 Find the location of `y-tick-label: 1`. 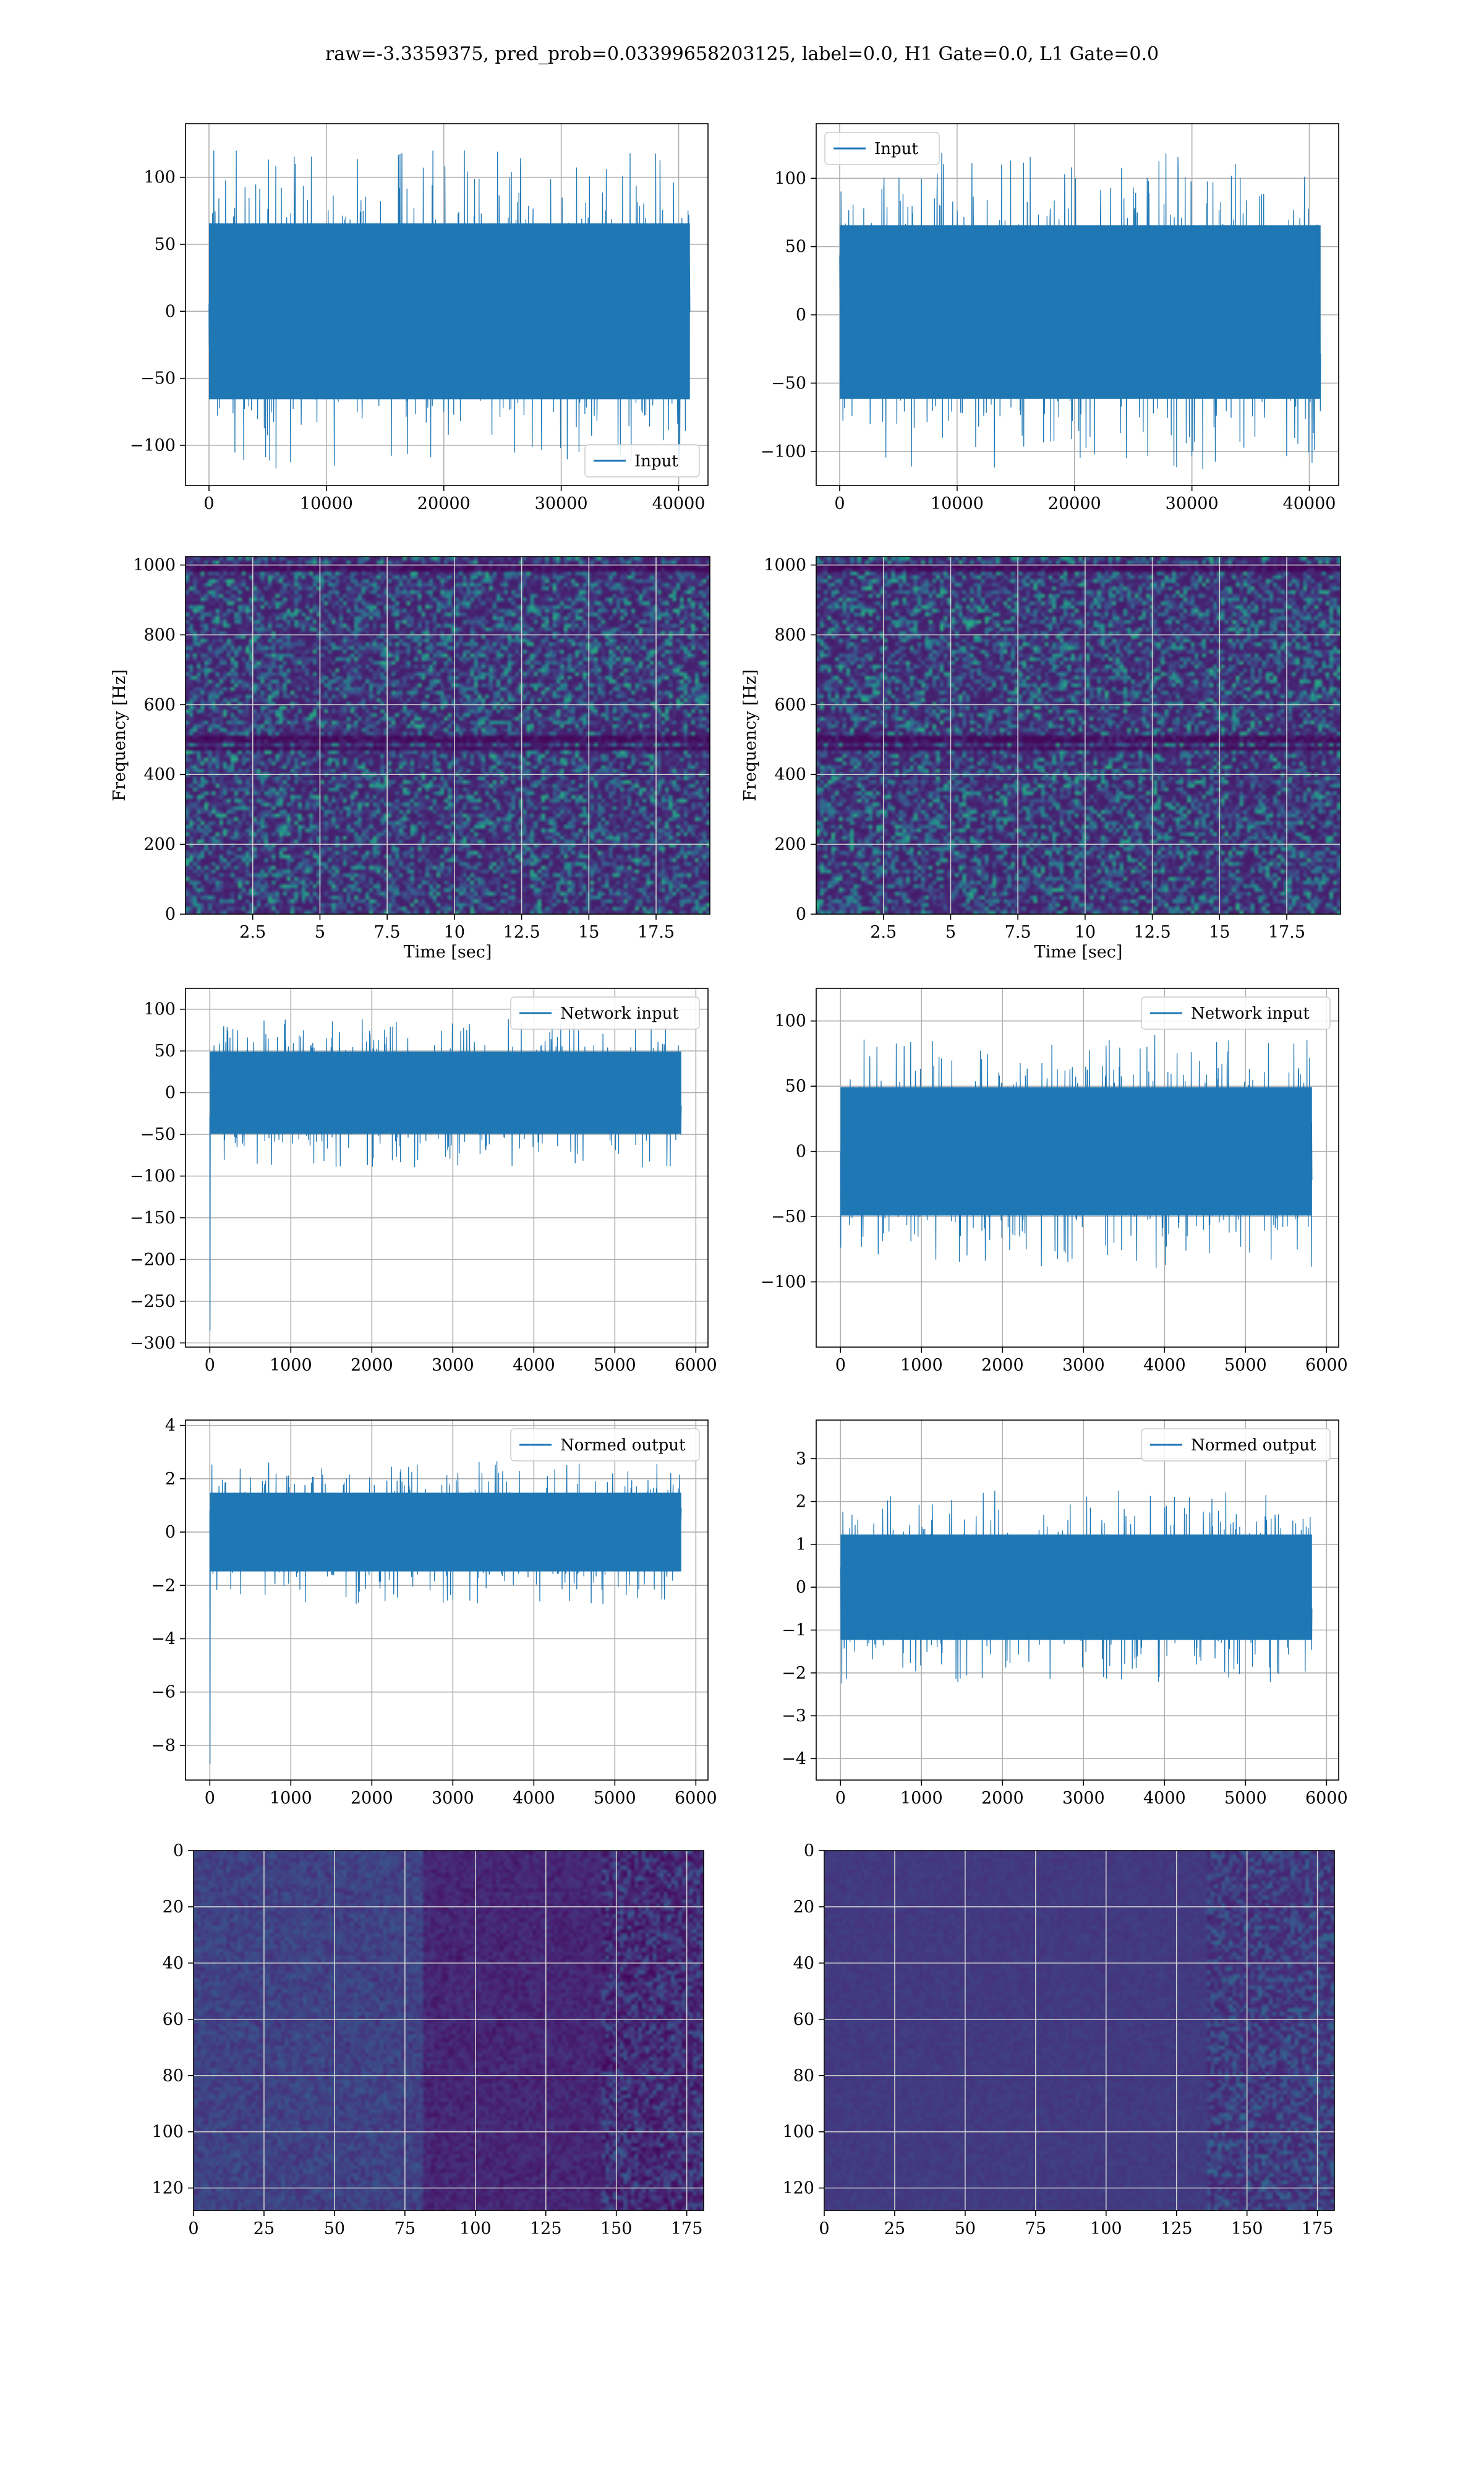

y-tick-label: 1 is located at coordinates (801, 1544).